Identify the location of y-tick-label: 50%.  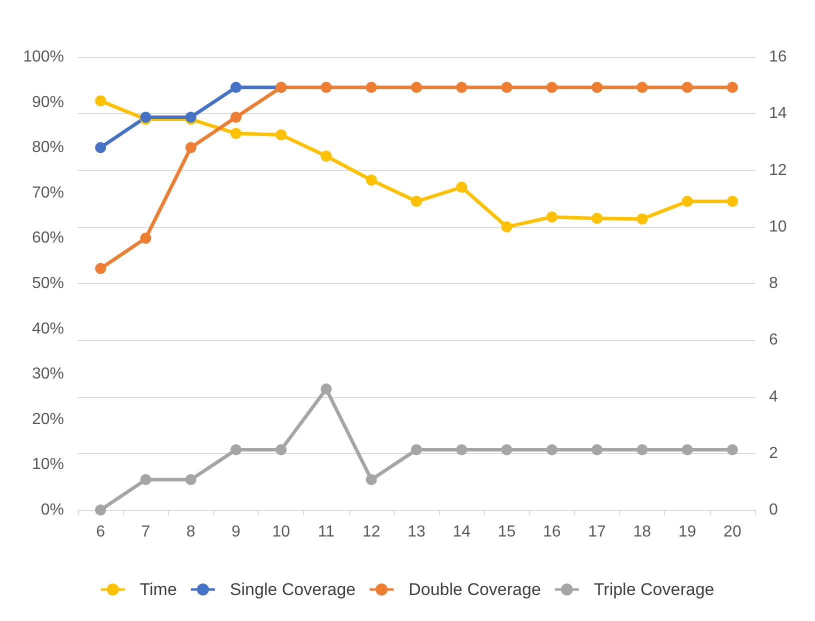
(48, 283).